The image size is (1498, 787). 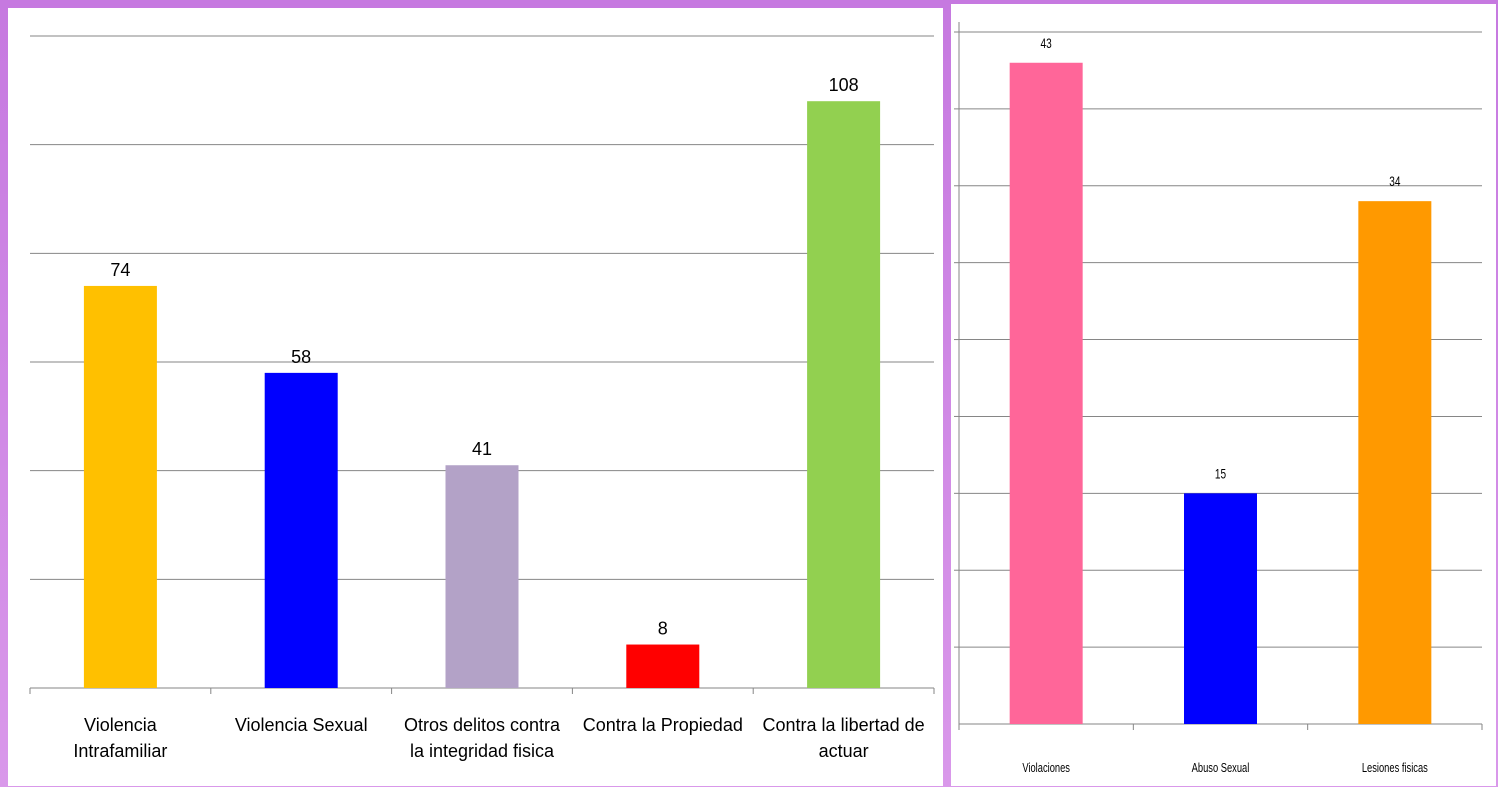 I want to click on x-tick-label: Intrafamiliar, so click(x=120, y=751).